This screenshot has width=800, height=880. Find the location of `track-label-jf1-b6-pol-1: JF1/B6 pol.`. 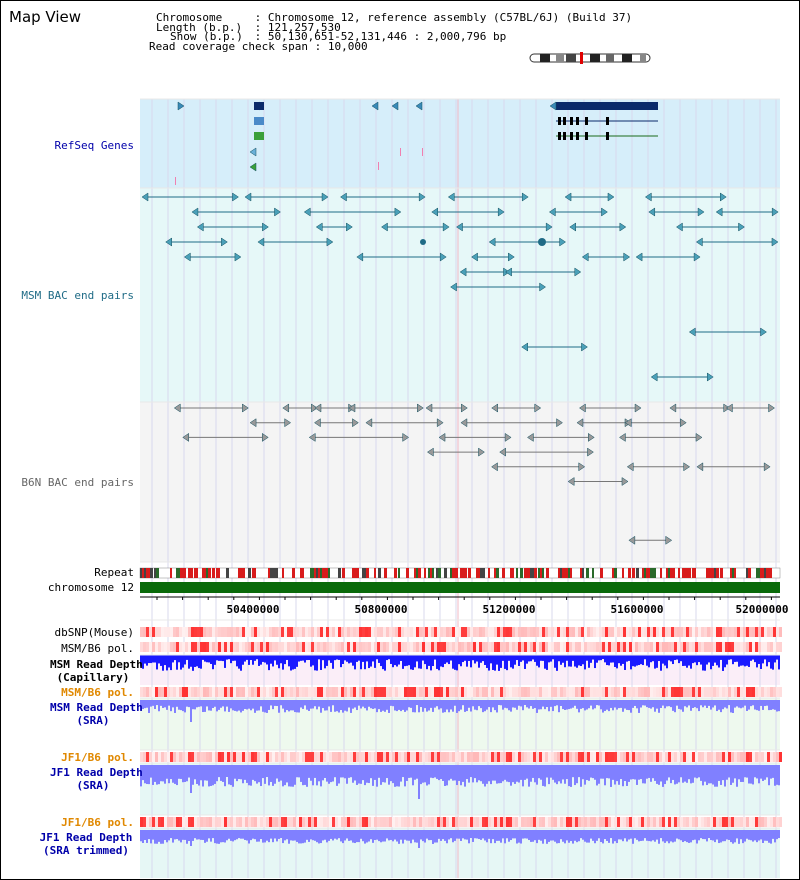

track-label-jf1-b6-pol-1: JF1/B6 pol. is located at coordinates (97, 757).